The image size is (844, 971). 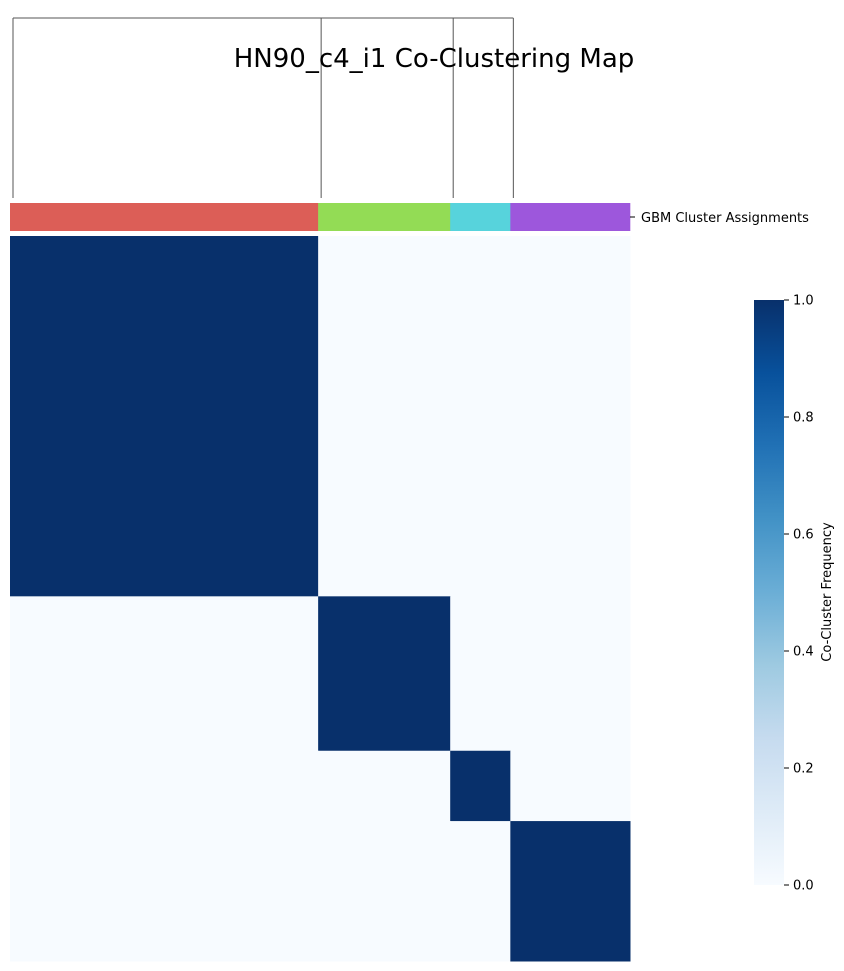 What do you see at coordinates (803, 301) in the screenshot?
I see `colorbar-tick-label-5: 1.0` at bounding box center [803, 301].